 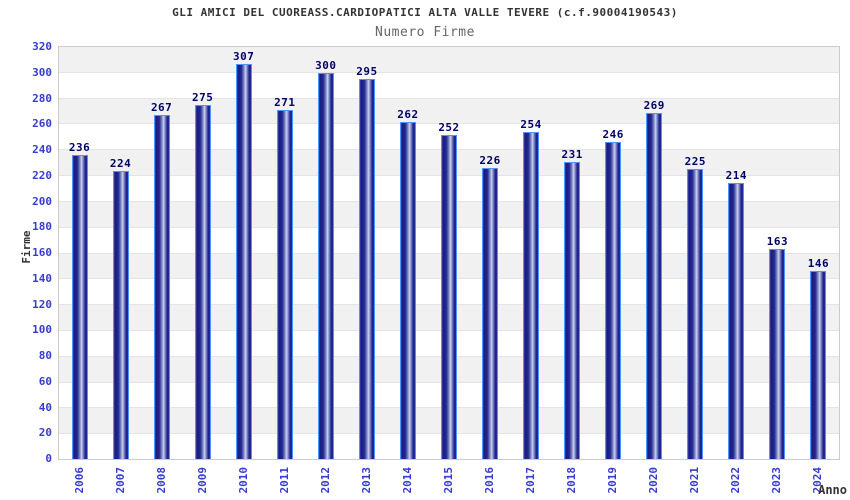 I want to click on bar-value-label: 271, so click(x=285, y=103).